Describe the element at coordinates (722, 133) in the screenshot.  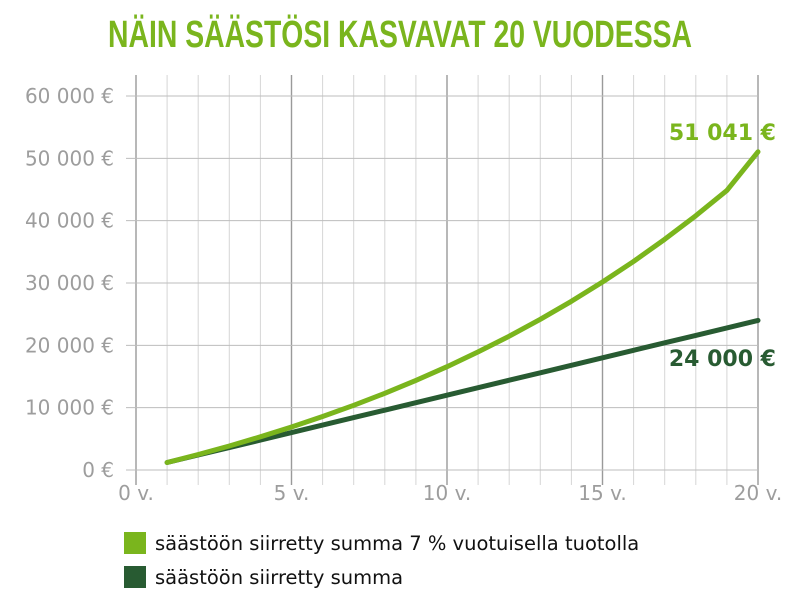
I see `end-label-with-return: 51 041 €` at that location.